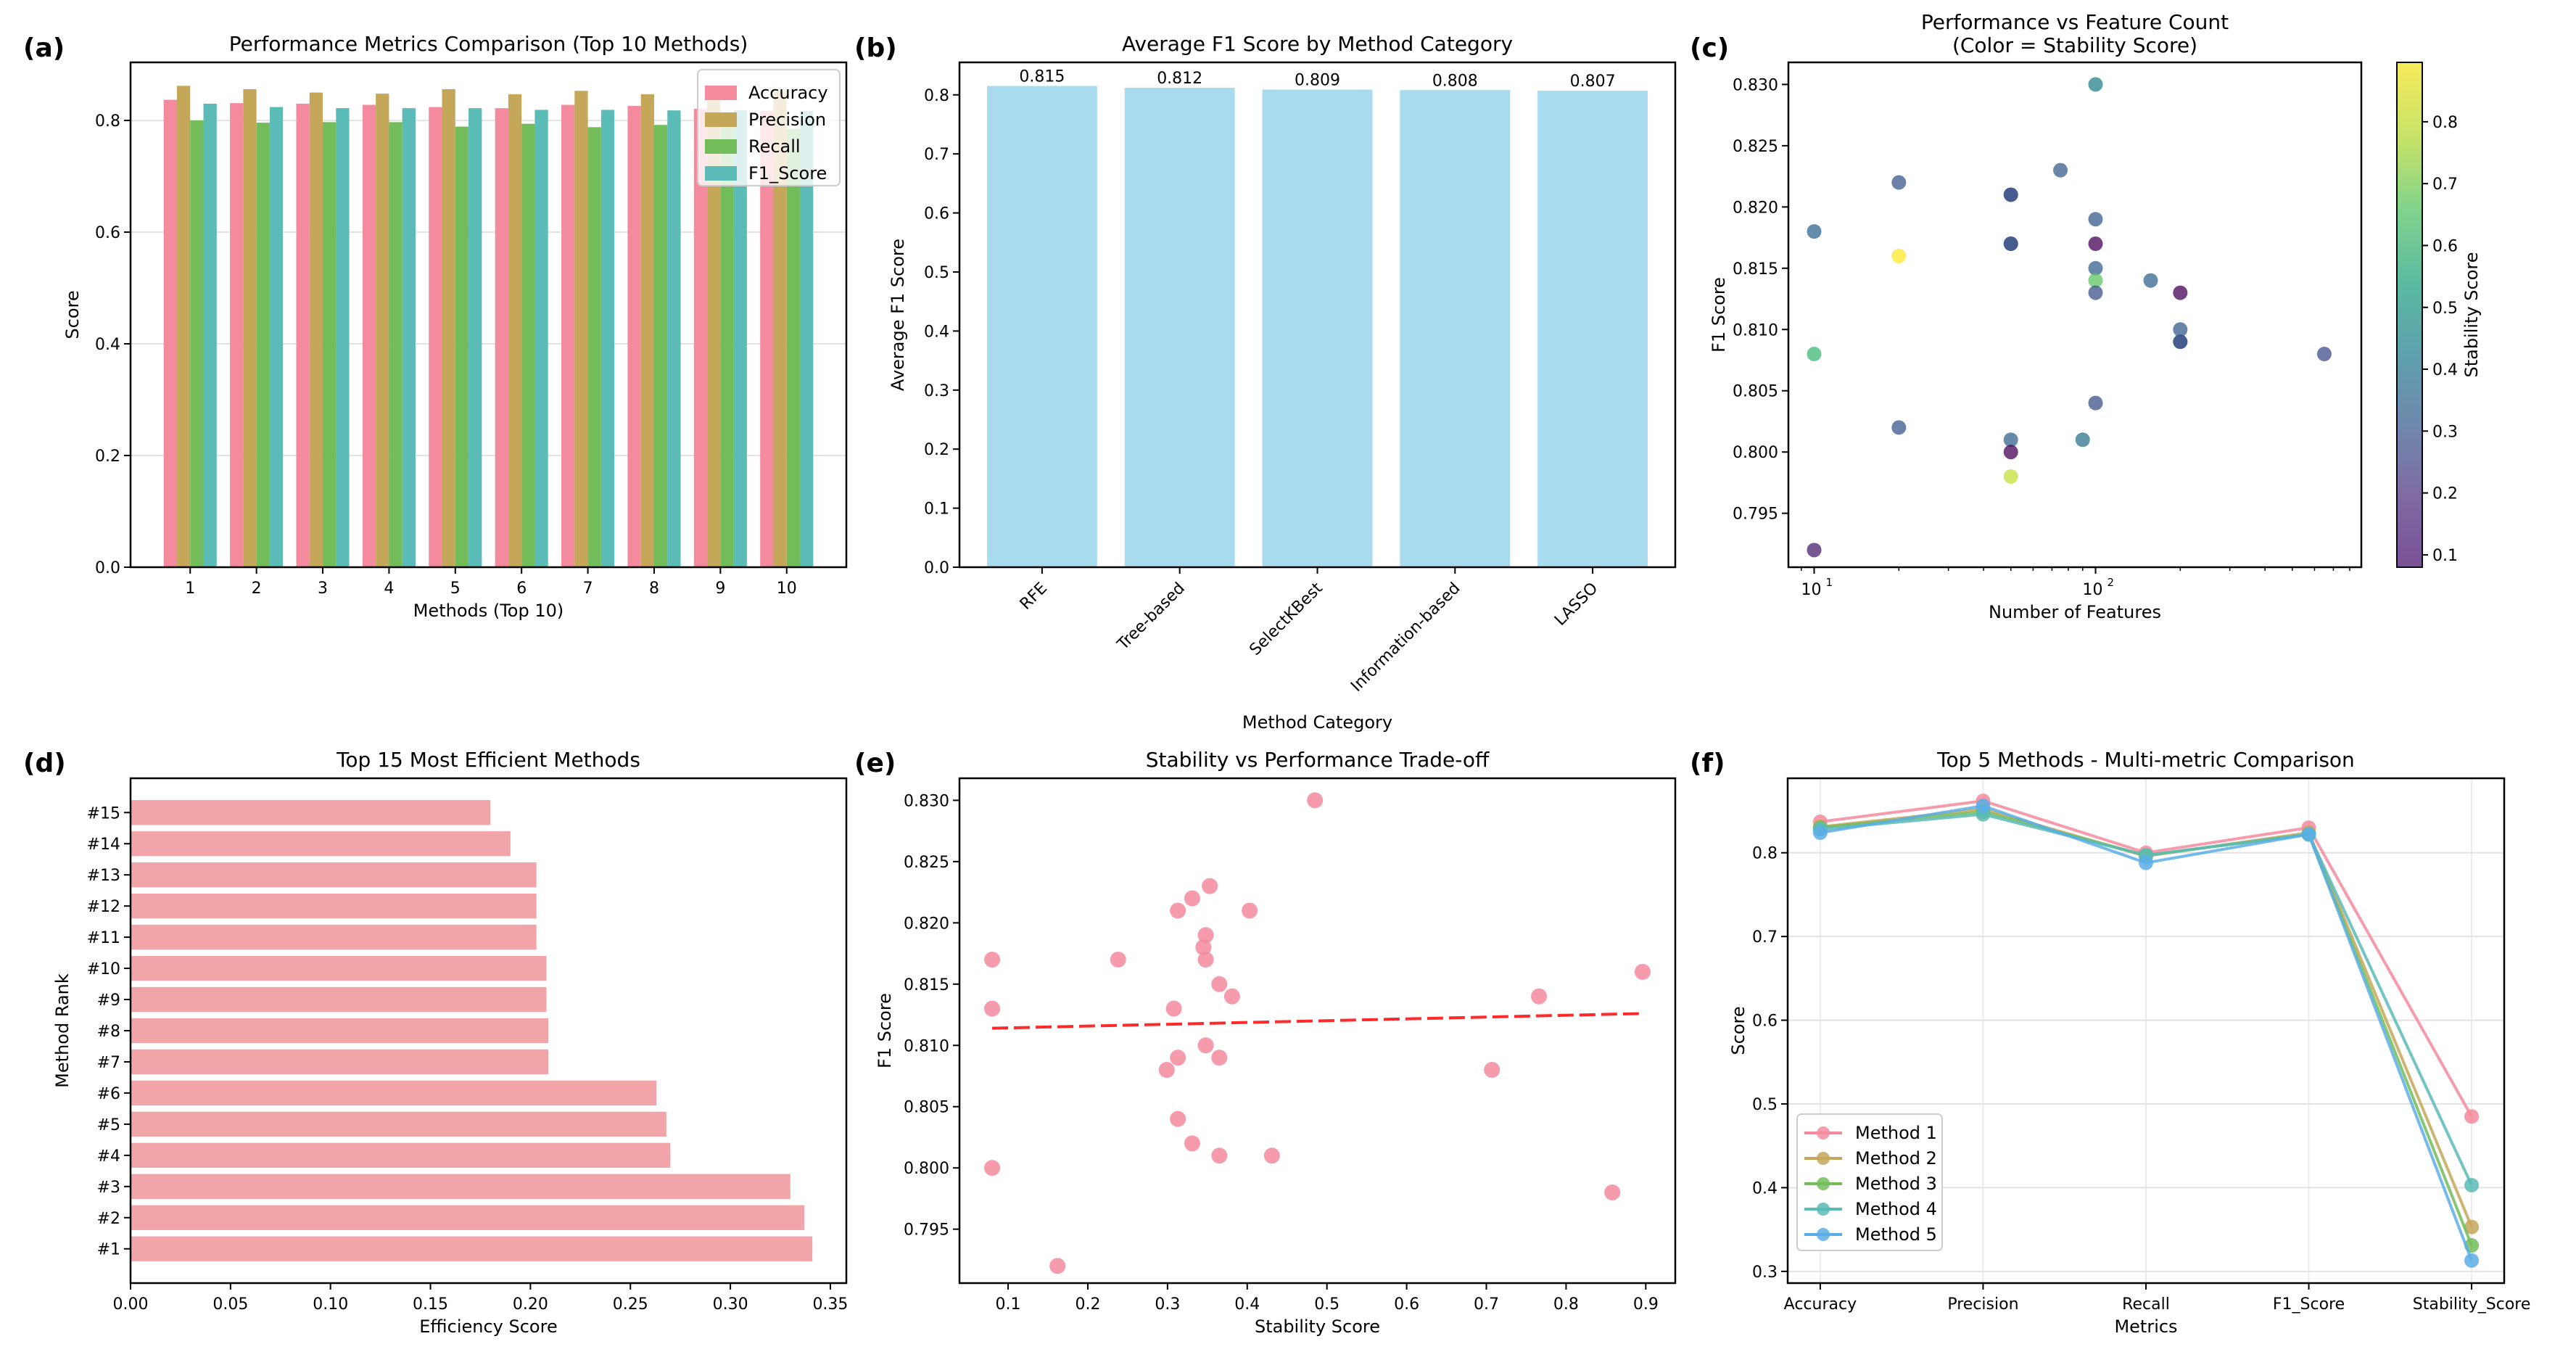  I want to click on bar-value-label: 0.809, so click(1317, 80).